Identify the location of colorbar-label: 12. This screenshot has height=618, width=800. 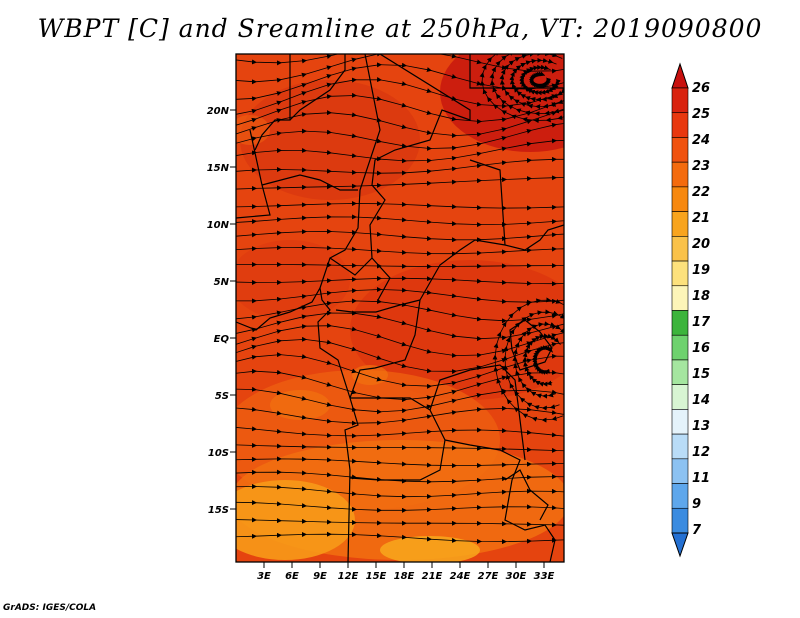
(701, 452).